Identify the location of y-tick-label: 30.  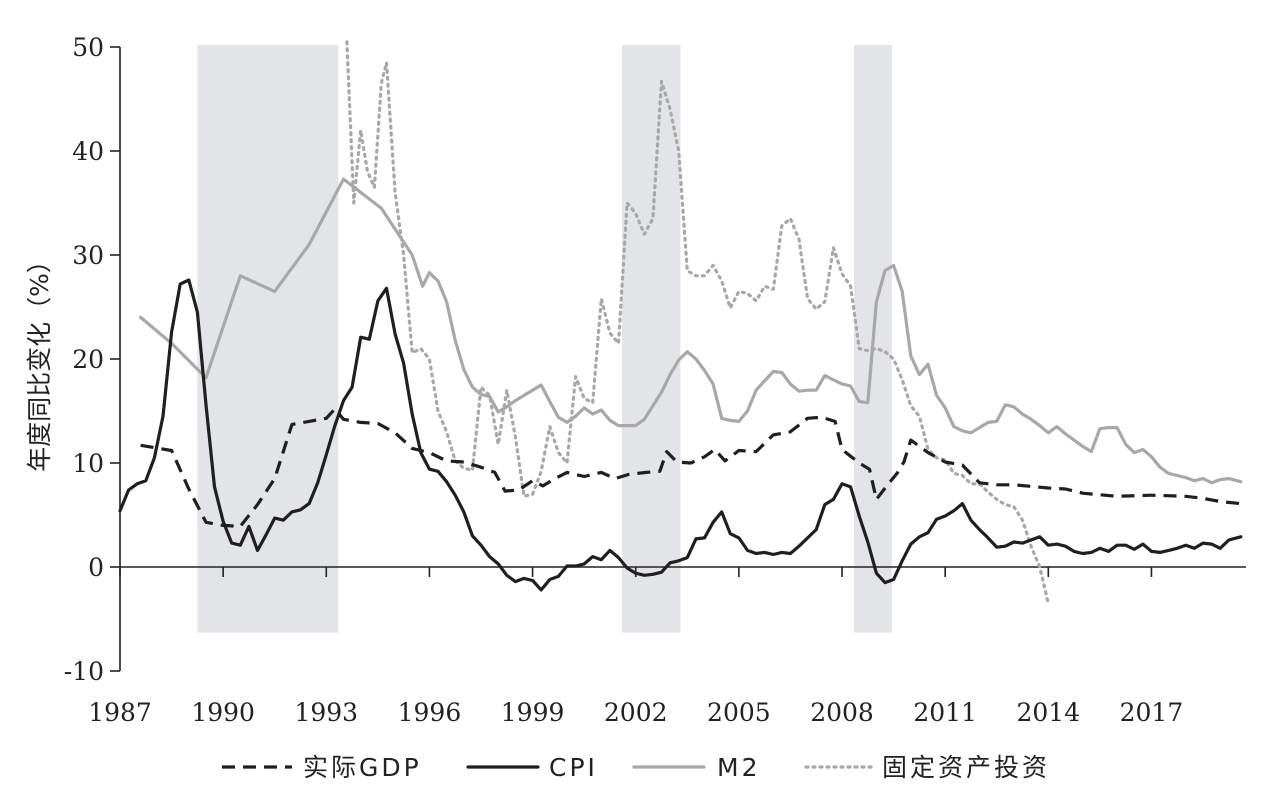
(88, 255).